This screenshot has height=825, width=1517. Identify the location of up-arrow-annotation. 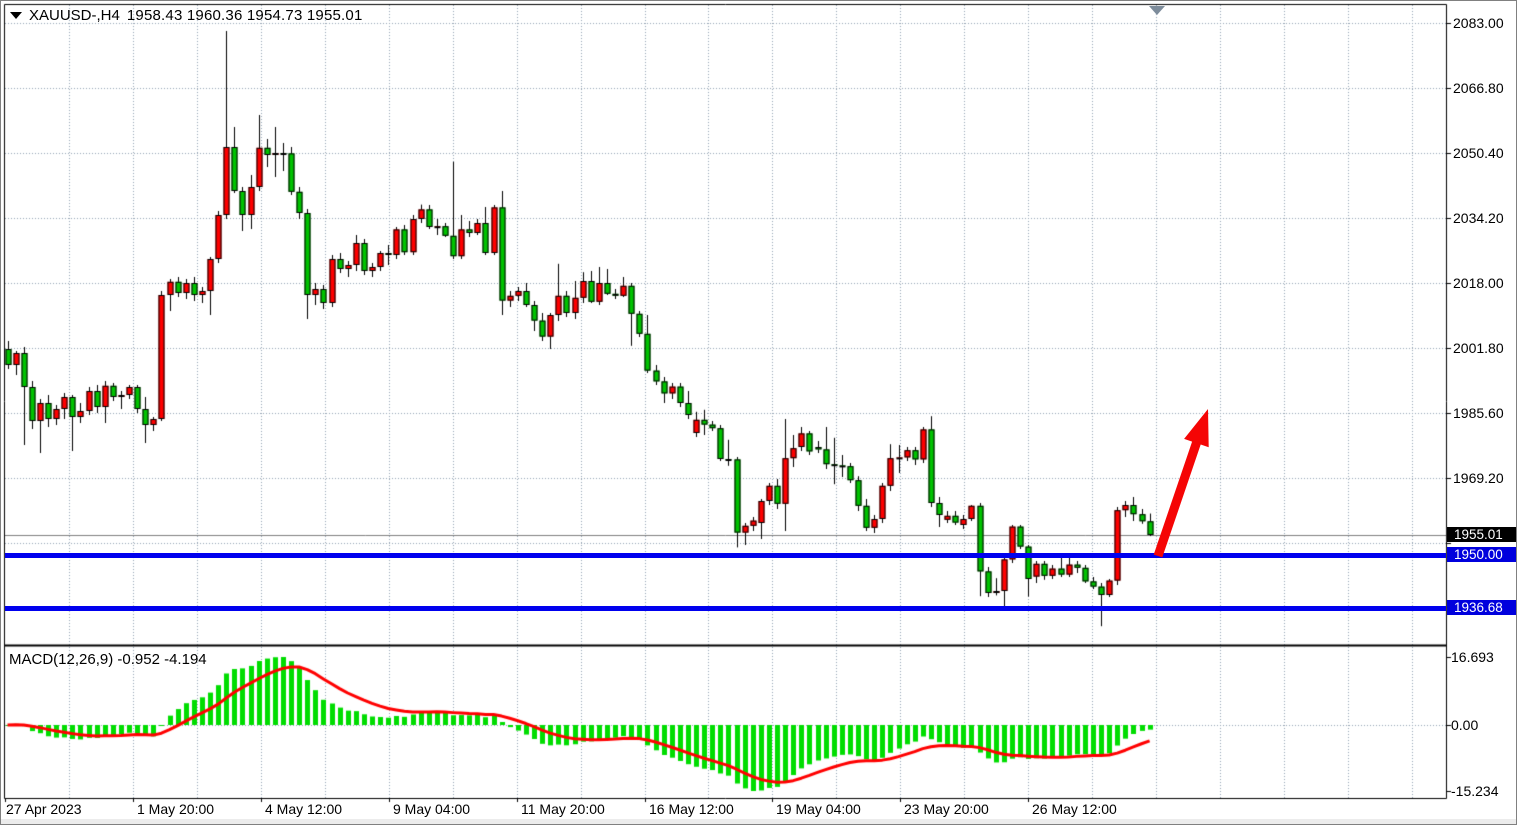
(1186, 483).